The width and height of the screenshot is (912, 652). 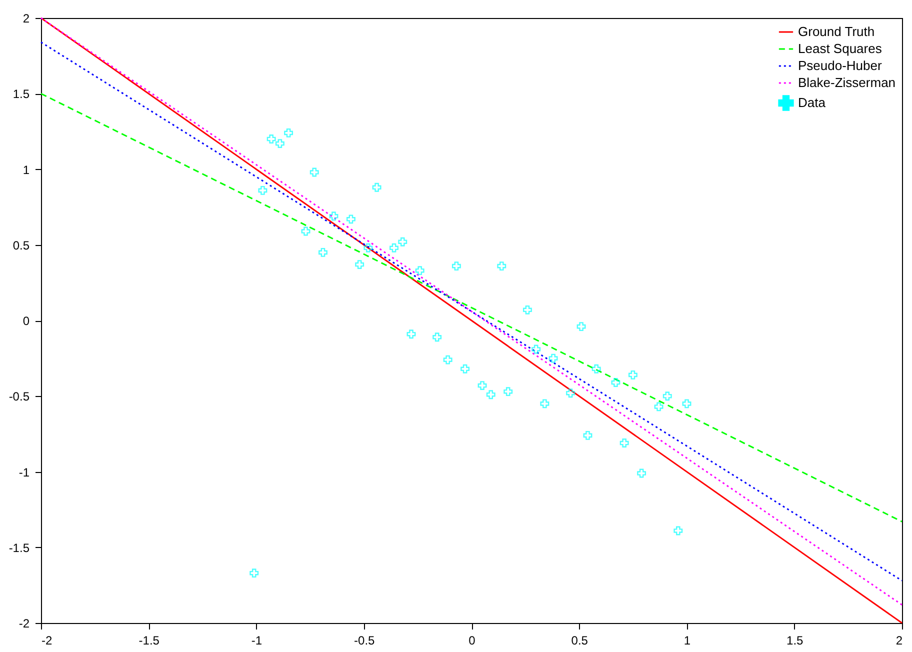 What do you see at coordinates (26, 169) in the screenshot?
I see `y-tick-label: 1` at bounding box center [26, 169].